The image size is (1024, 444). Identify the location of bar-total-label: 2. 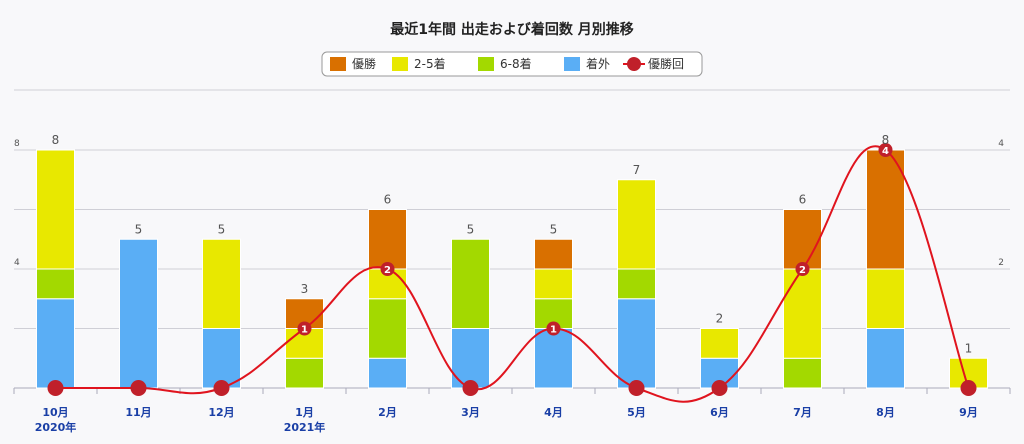
(720, 319).